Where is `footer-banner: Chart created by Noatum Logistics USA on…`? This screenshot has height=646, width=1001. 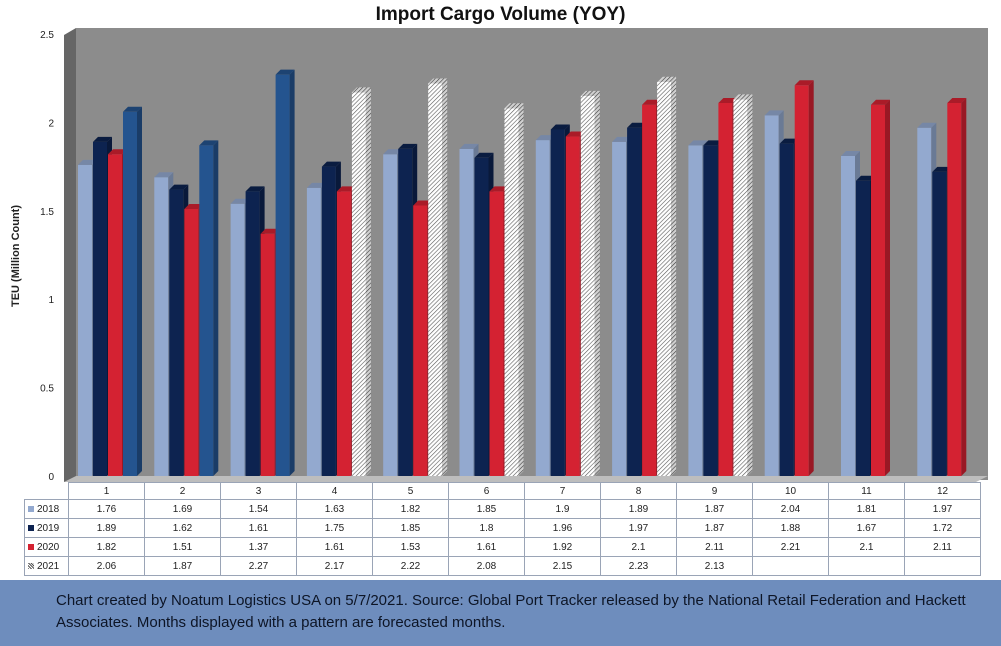 footer-banner: Chart created by Noatum Logistics USA on… is located at coordinates (500, 613).